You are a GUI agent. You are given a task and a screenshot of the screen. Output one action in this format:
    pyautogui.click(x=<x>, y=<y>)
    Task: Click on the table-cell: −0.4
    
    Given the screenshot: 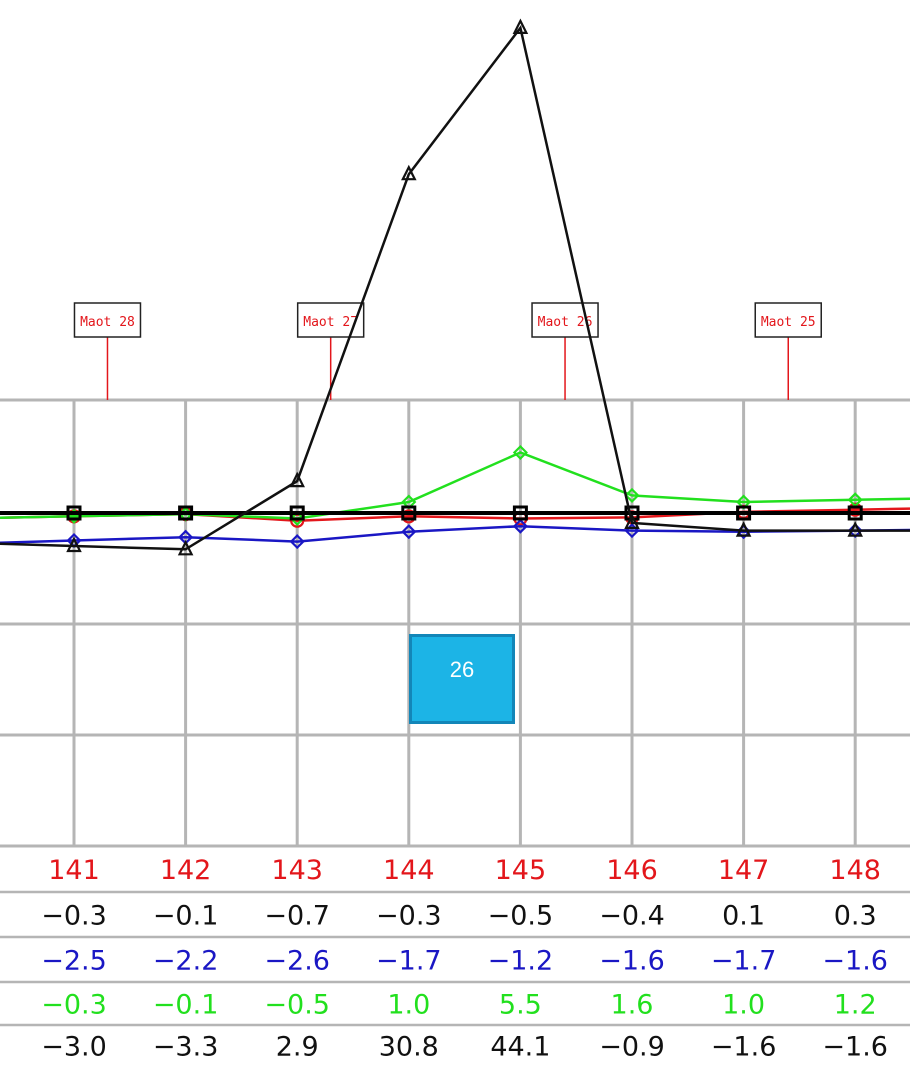 What is the action you would take?
    pyautogui.click(x=632, y=916)
    